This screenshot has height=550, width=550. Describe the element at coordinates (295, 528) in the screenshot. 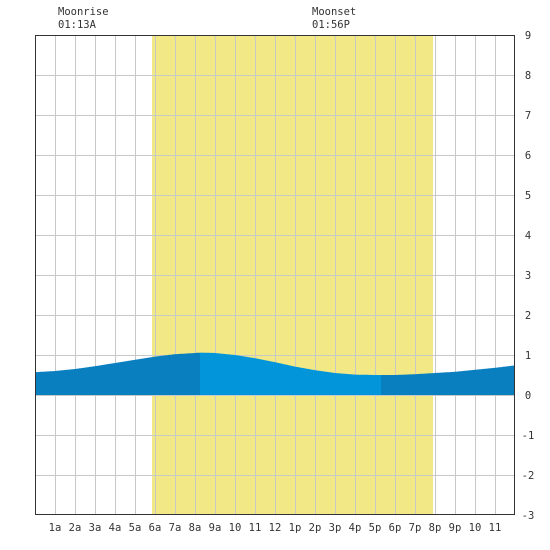

I see `x-tick-label: 1p` at that location.